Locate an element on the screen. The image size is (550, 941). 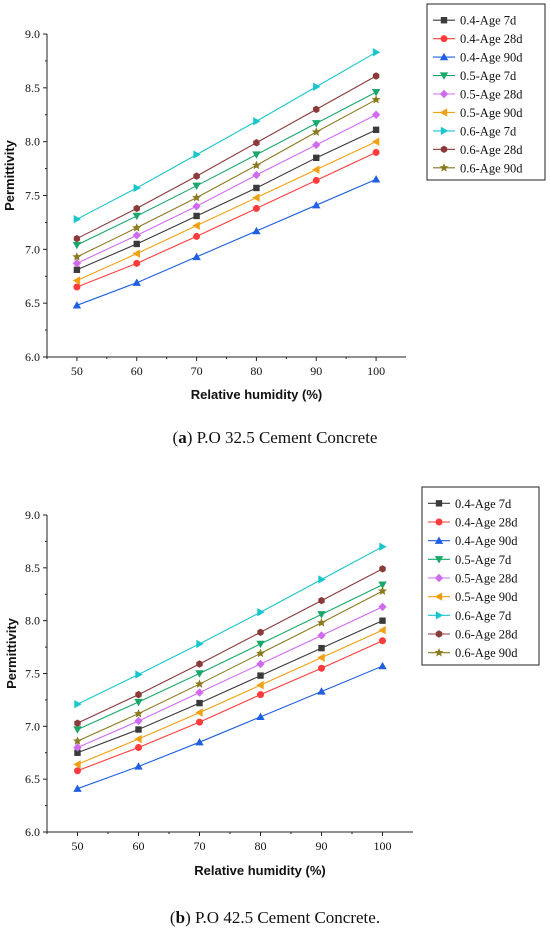
chart-b-legend-entry: 0.5-Age 90d is located at coordinates (486, 597).